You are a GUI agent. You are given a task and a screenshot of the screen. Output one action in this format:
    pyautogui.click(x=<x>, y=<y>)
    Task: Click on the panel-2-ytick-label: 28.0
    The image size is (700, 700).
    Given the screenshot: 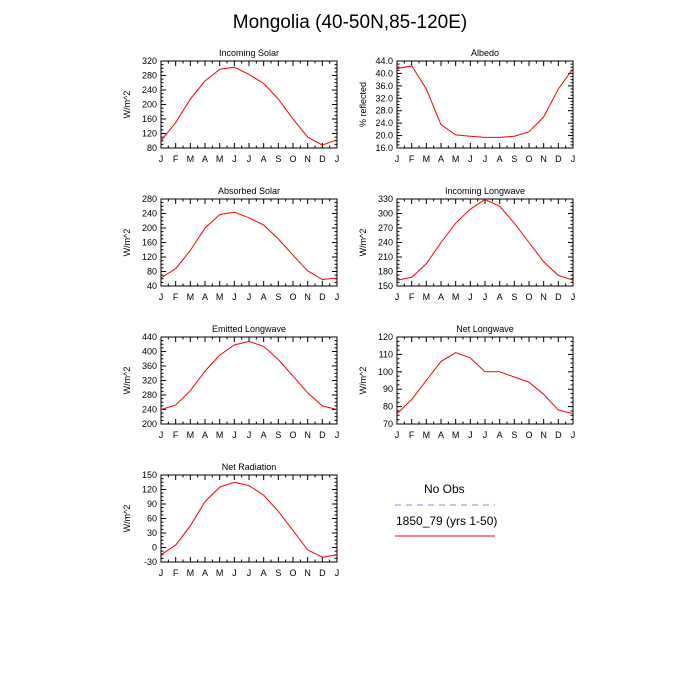 What is the action you would take?
    pyautogui.click(x=384, y=111)
    